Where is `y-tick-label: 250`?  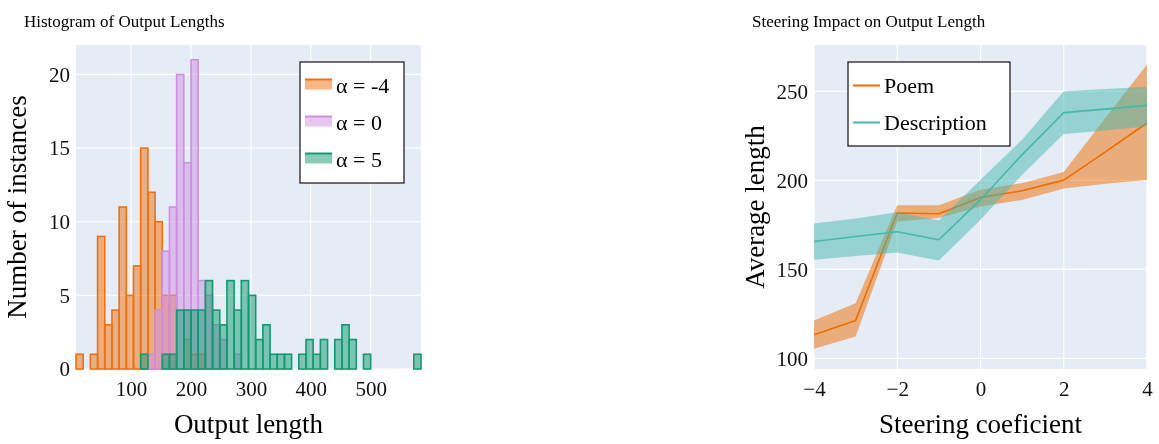 y-tick-label: 250 is located at coordinates (792, 91).